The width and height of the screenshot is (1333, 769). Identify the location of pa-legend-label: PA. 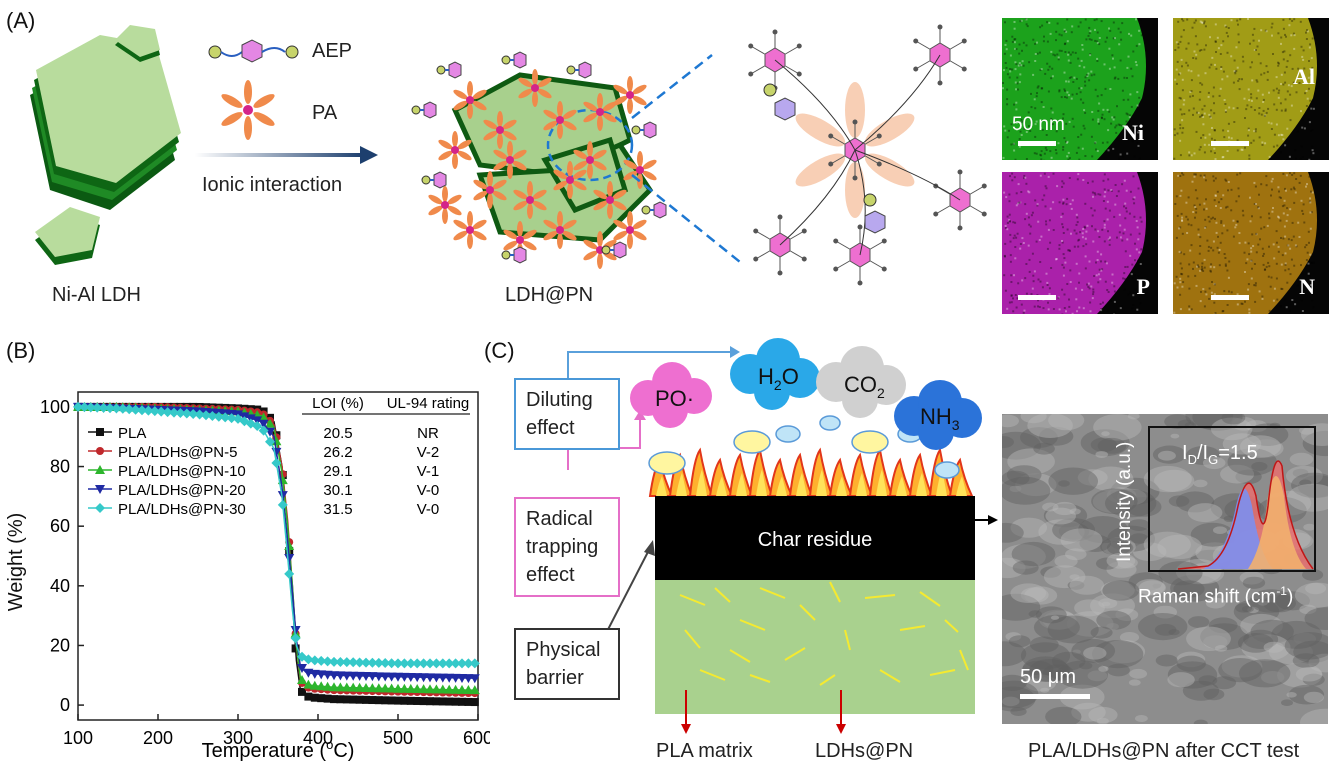
(325, 113).